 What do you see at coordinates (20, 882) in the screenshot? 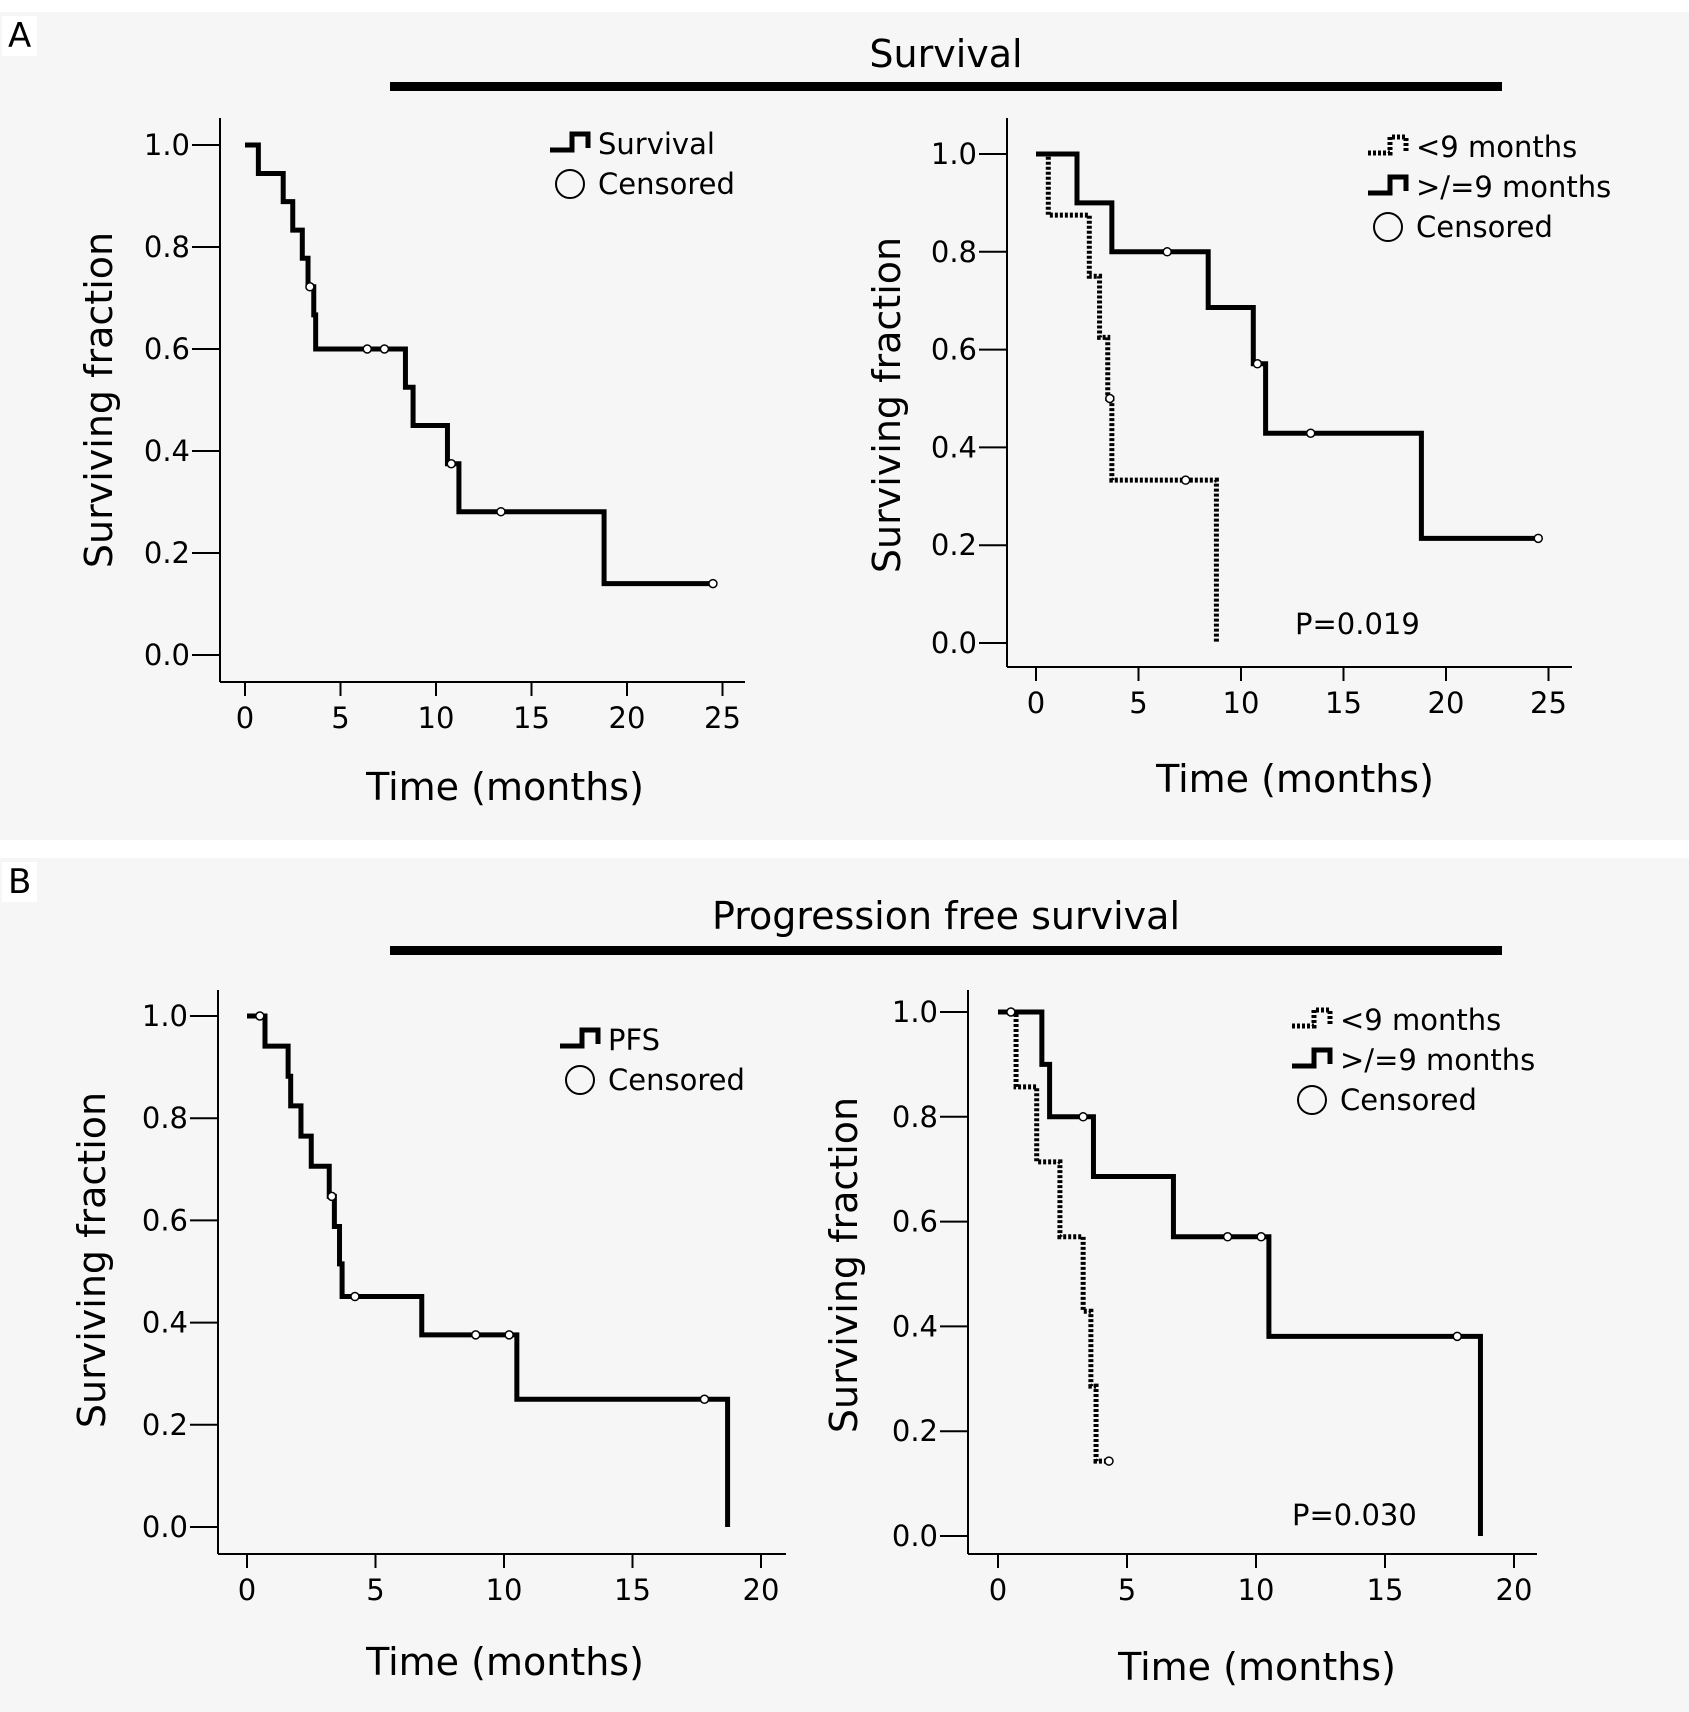
I see `panel-b-letter: B` at bounding box center [20, 882].